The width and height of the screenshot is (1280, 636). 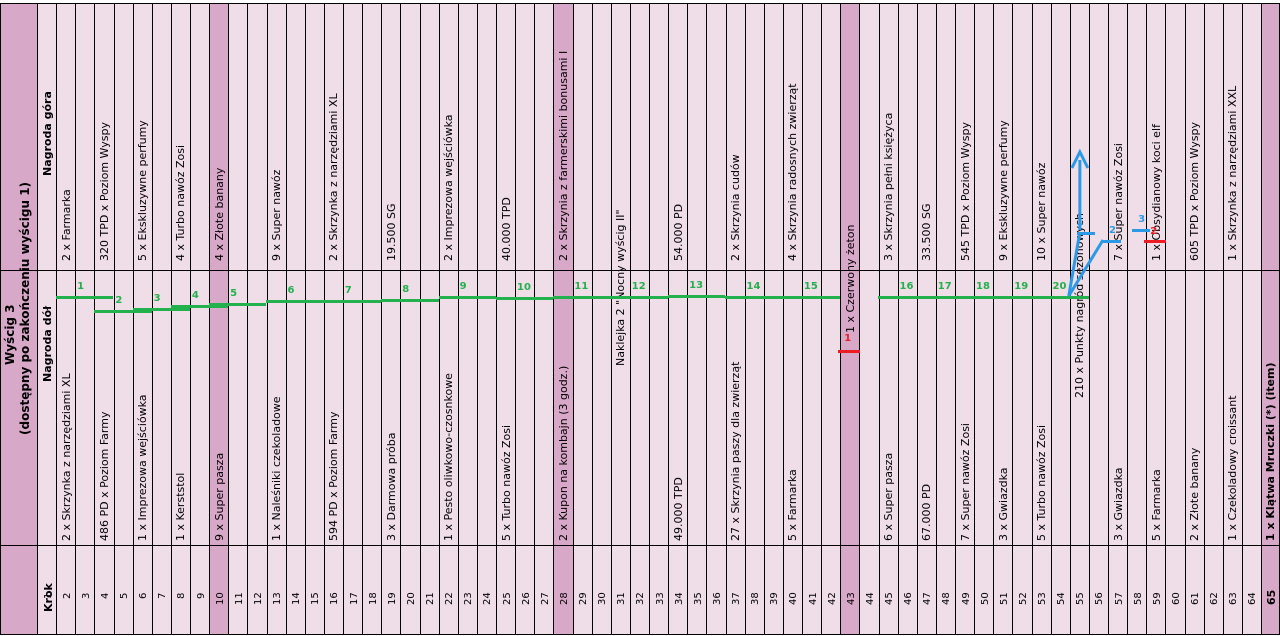 What do you see at coordinates (430, 318) in the screenshot?
I see `step-column-21: 21` at bounding box center [430, 318].